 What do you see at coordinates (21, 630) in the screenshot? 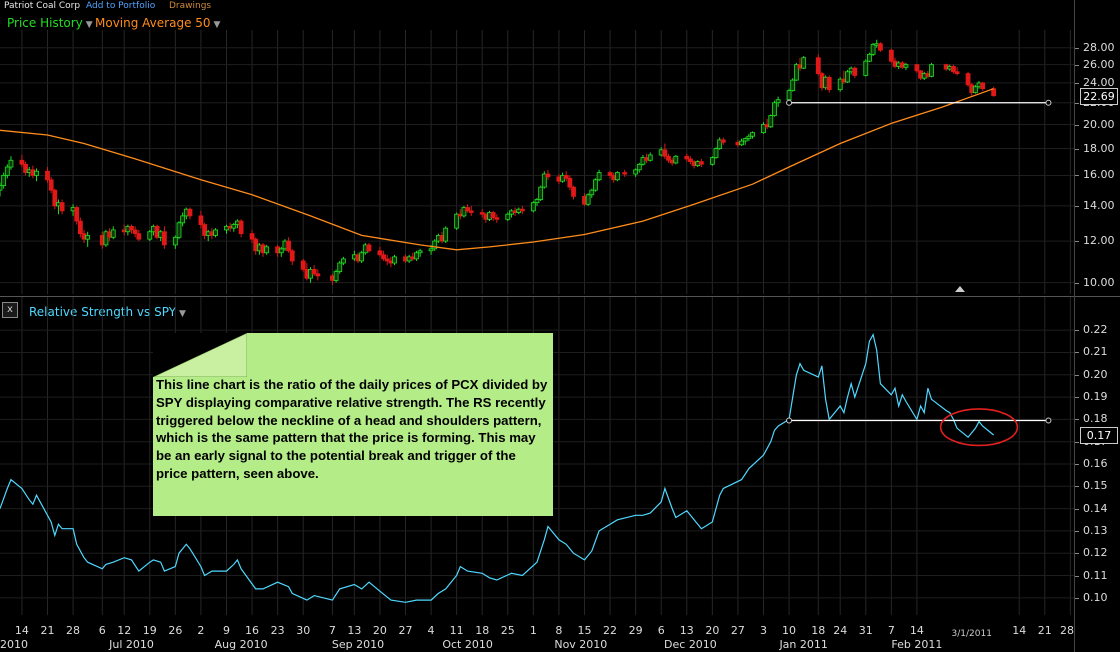
I see `x-tick-label: 14` at bounding box center [21, 630].